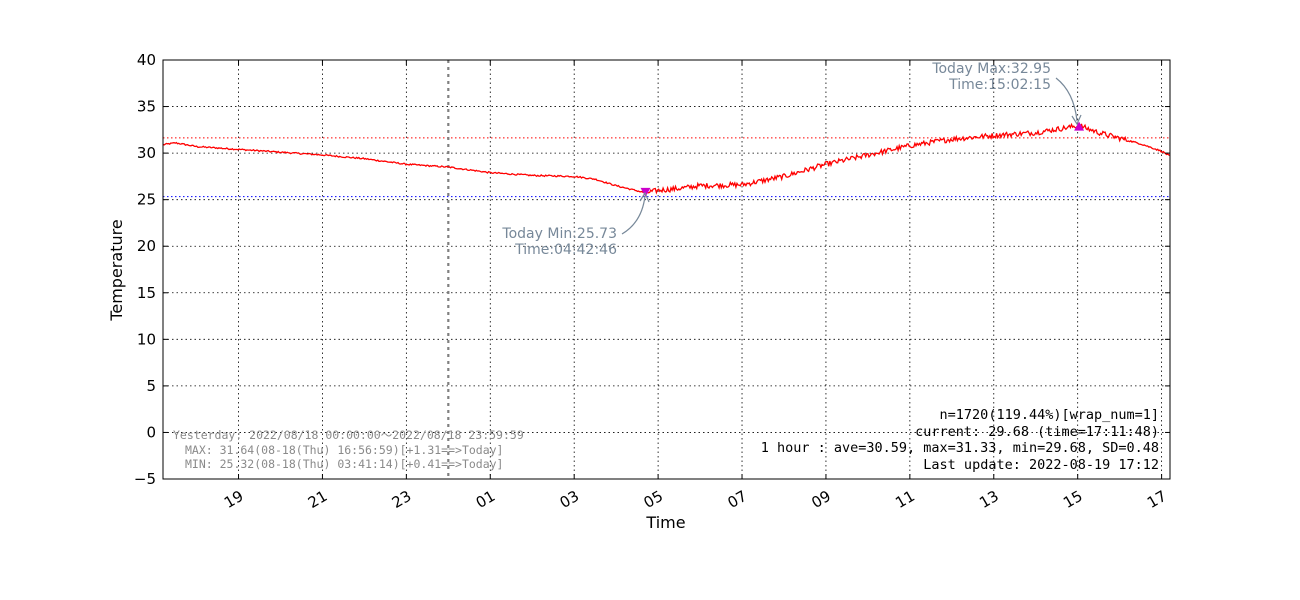 The height and width of the screenshot is (600, 1300). What do you see at coordinates (146, 200) in the screenshot?
I see `y-tick-label: 25` at bounding box center [146, 200].